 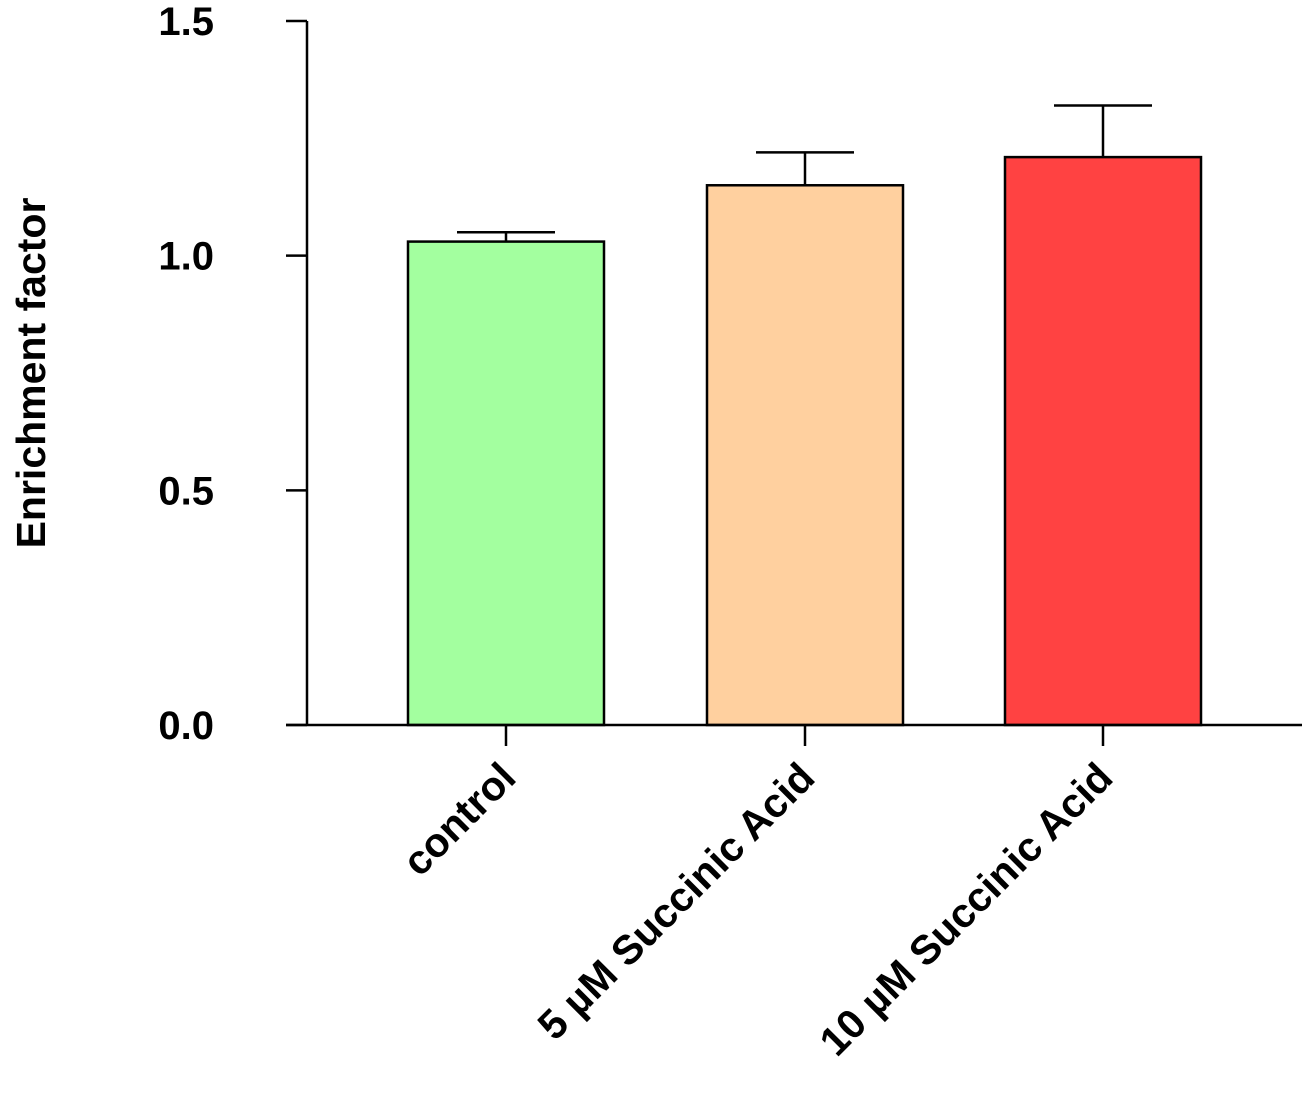 What do you see at coordinates (186, 726) in the screenshot?
I see `y-tick-label: 0.0` at bounding box center [186, 726].